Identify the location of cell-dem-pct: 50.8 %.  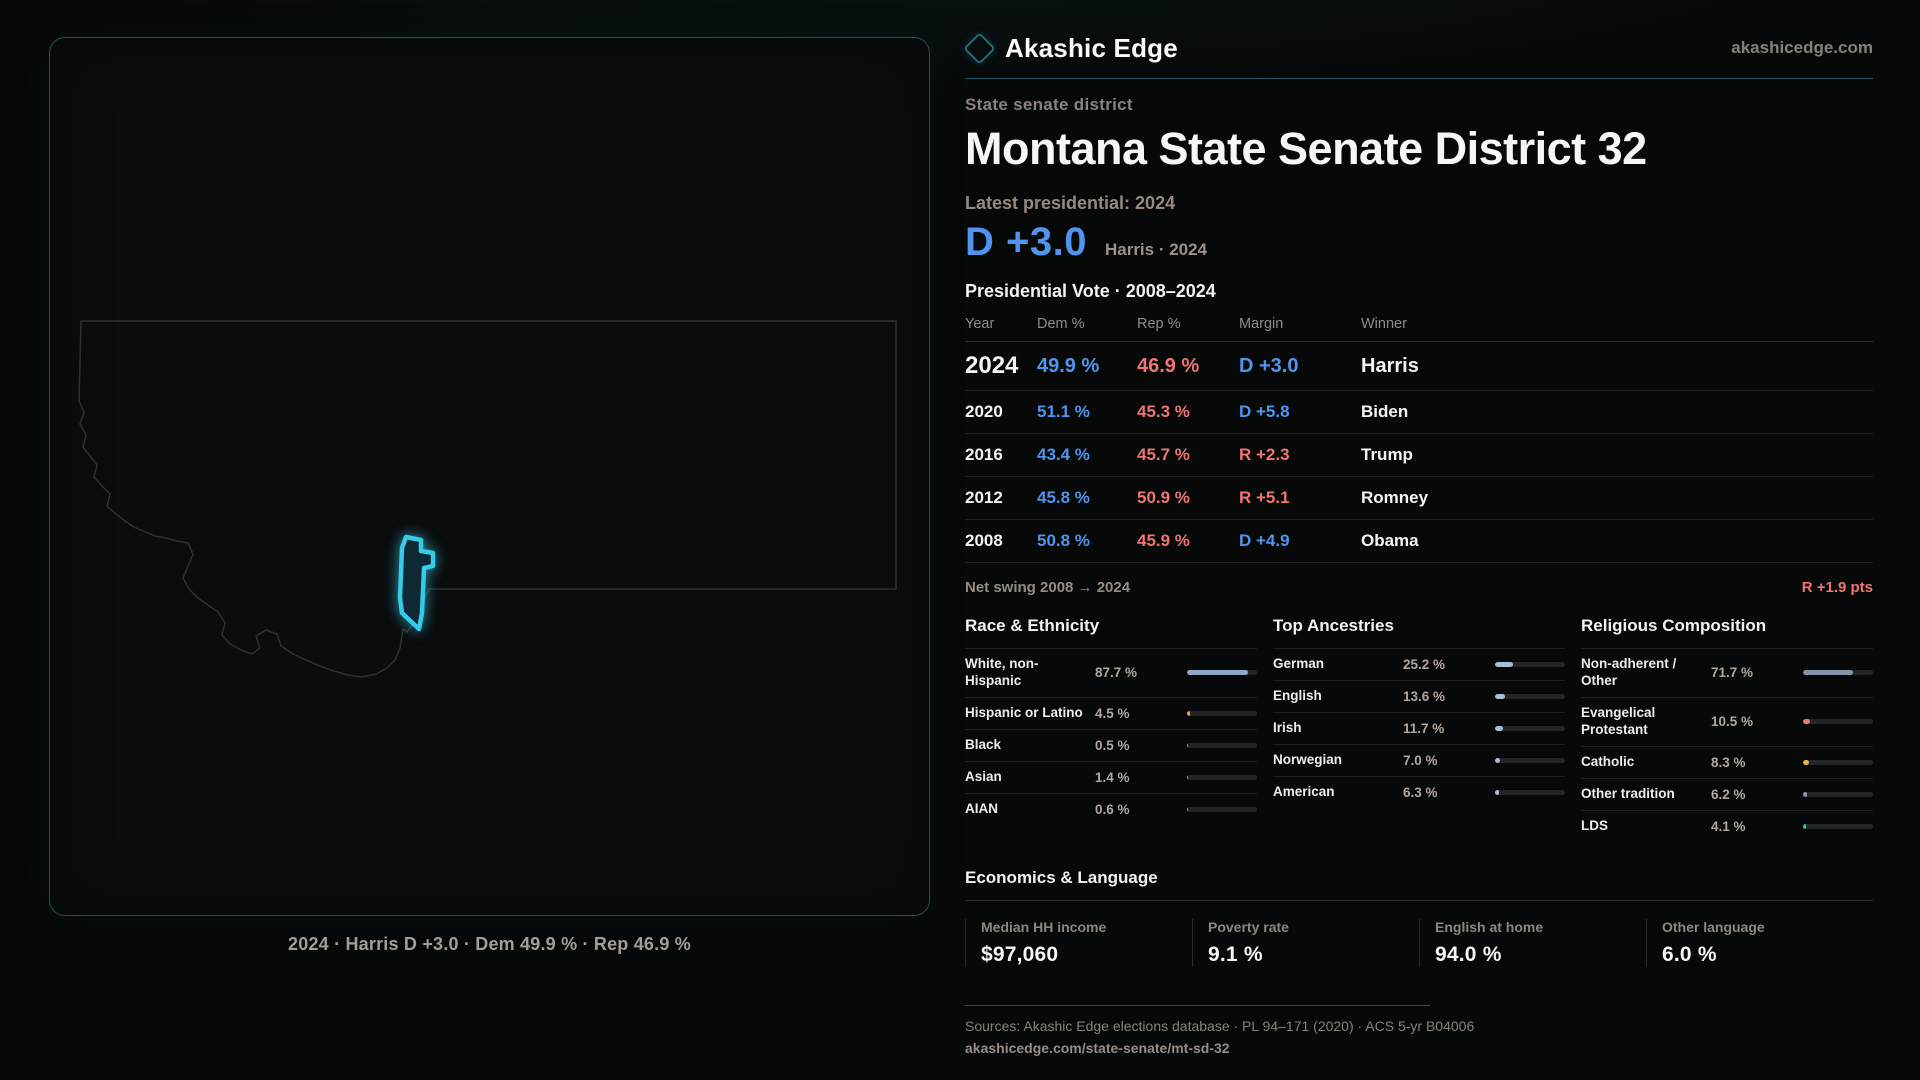
(1063, 540).